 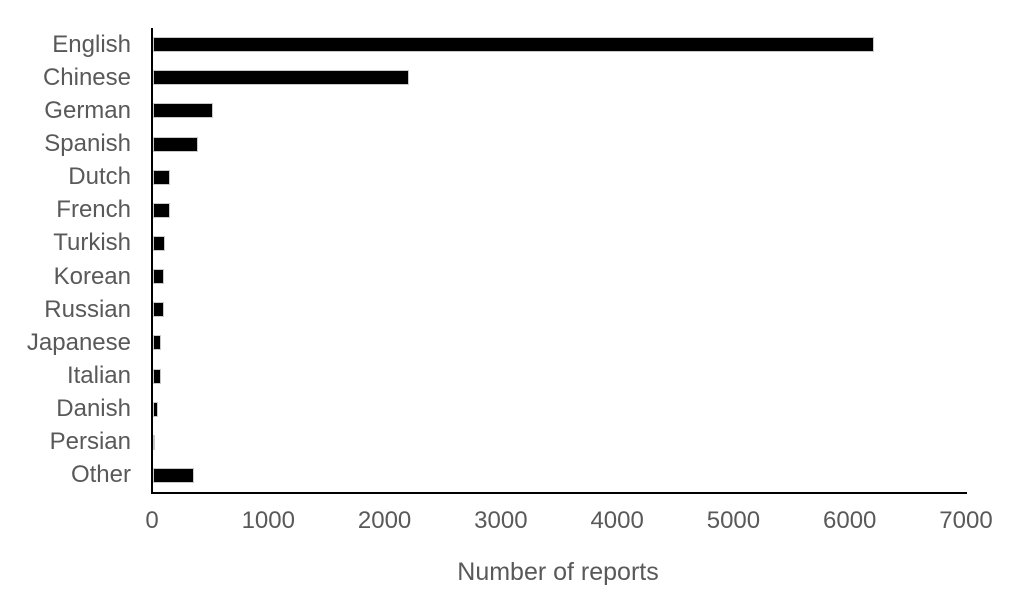 What do you see at coordinates (92, 243) in the screenshot?
I see `category-label-turkish: Turkish` at bounding box center [92, 243].